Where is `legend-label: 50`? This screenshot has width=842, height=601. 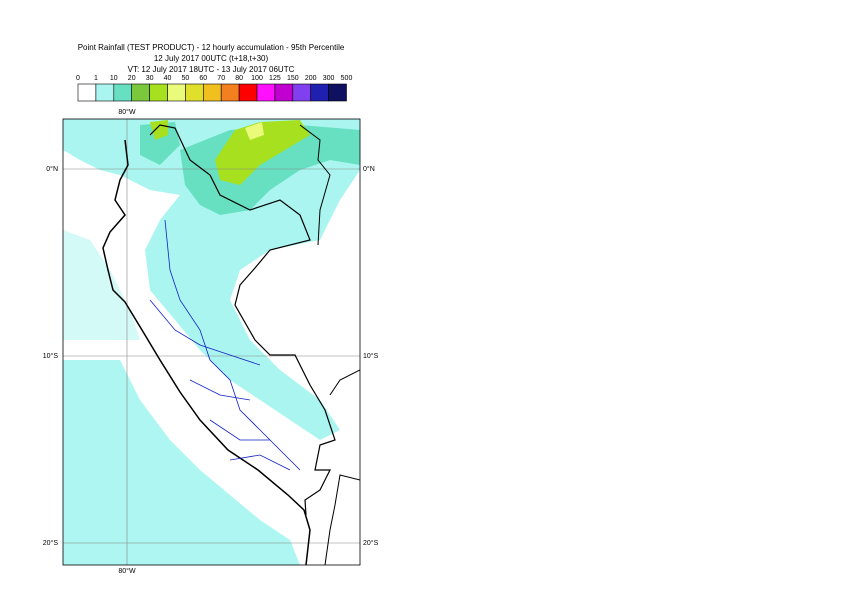 legend-label: 50 is located at coordinates (186, 78).